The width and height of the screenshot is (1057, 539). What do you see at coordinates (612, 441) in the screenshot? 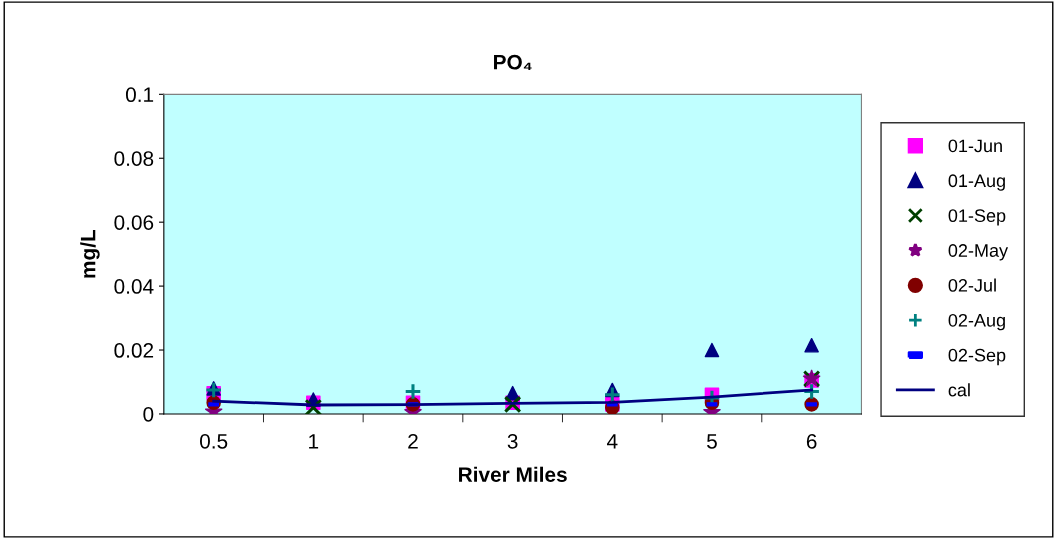
I see `x-tick-label: 4` at bounding box center [612, 441].